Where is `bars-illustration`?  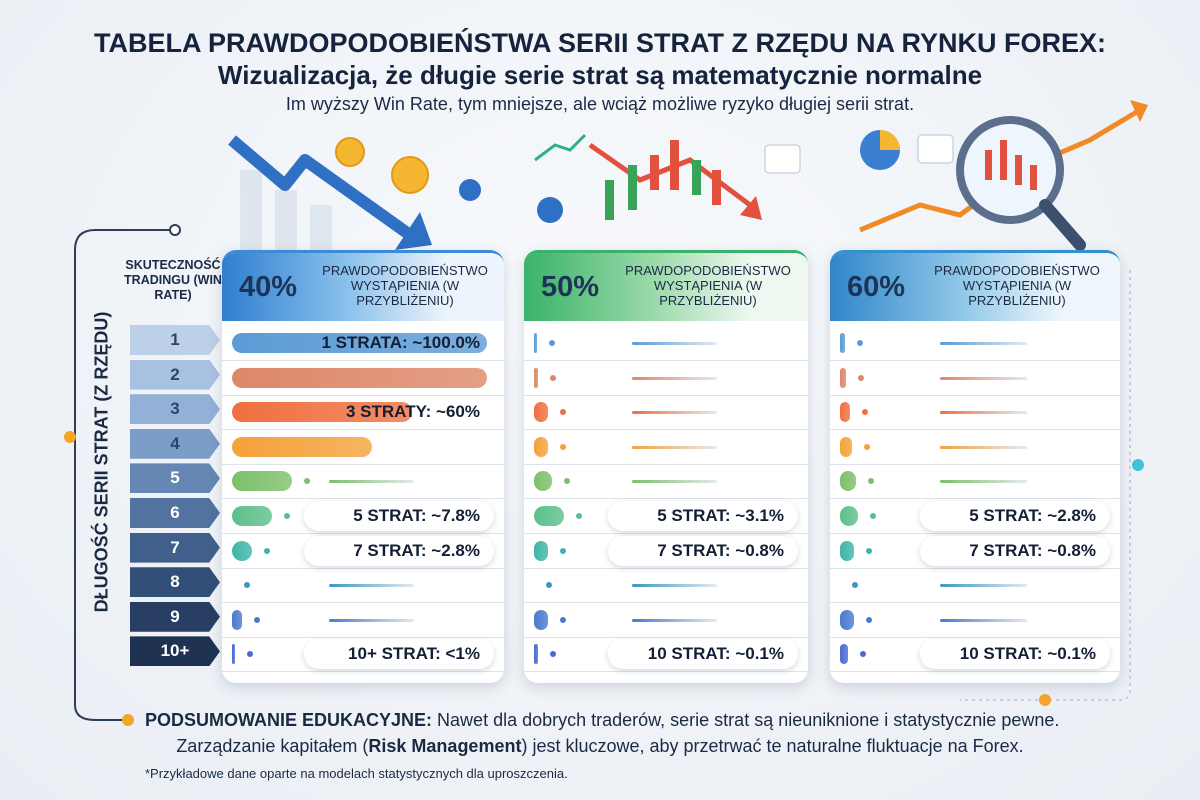 bars-illustration is located at coordinates (286, 210).